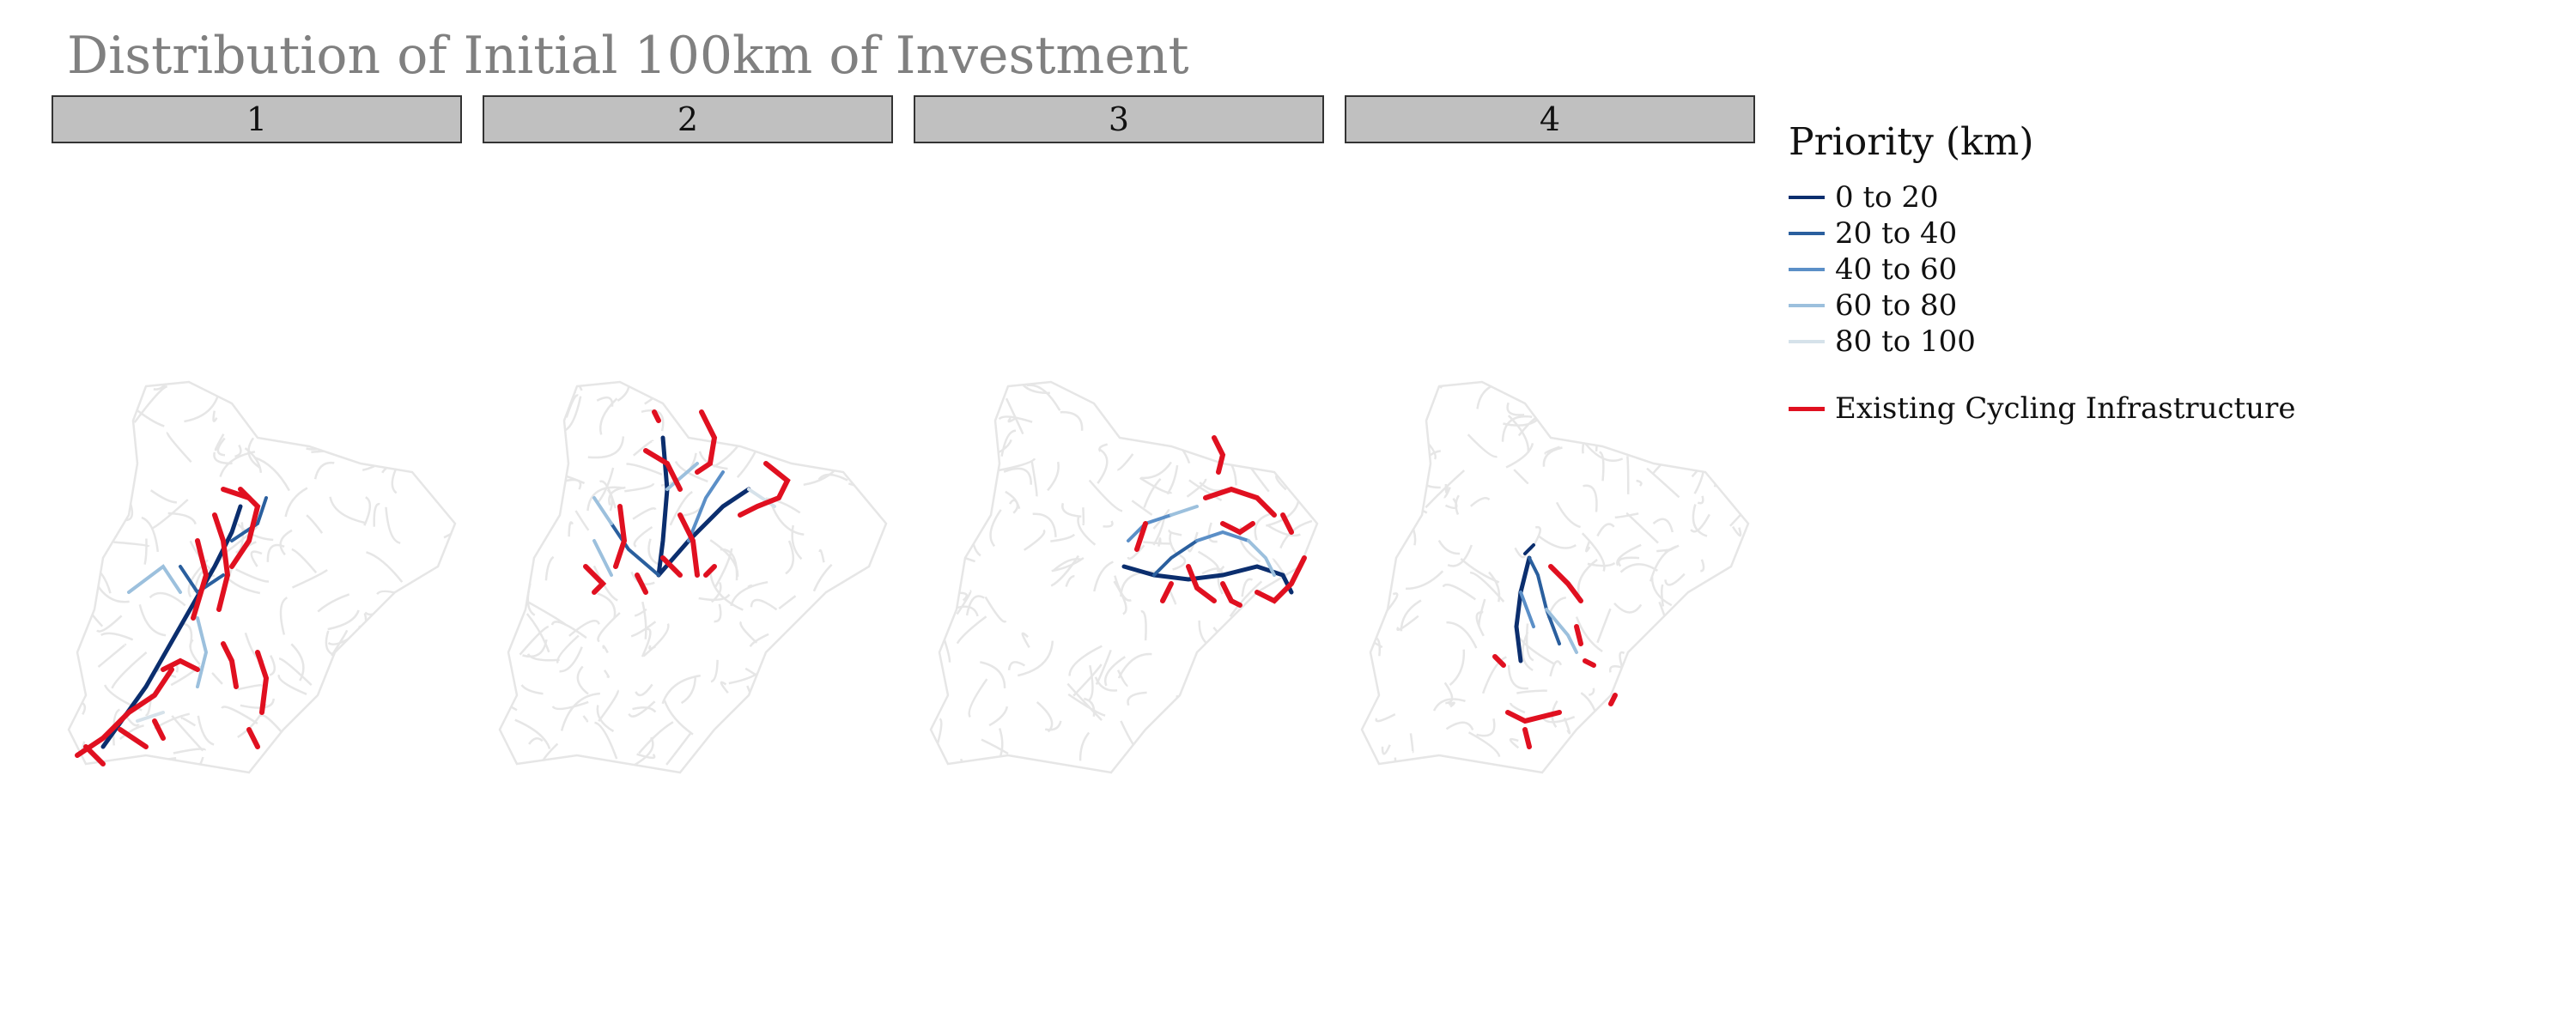 The height and width of the screenshot is (1030, 2576). Describe the element at coordinates (1807, 408) in the screenshot. I see `legend-key-existing` at that location.